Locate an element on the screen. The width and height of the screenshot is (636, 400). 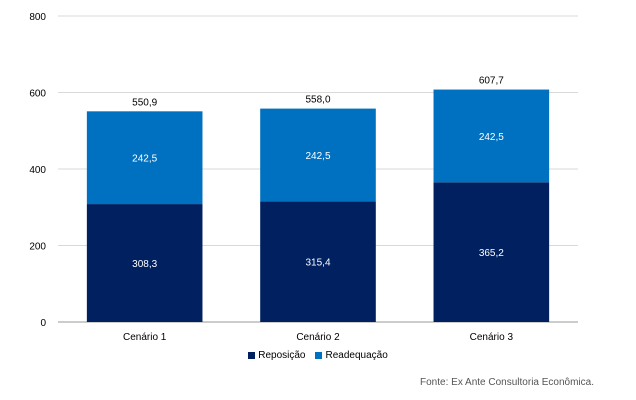
bar-readequacao-2-label: 242,5 is located at coordinates (317, 156).